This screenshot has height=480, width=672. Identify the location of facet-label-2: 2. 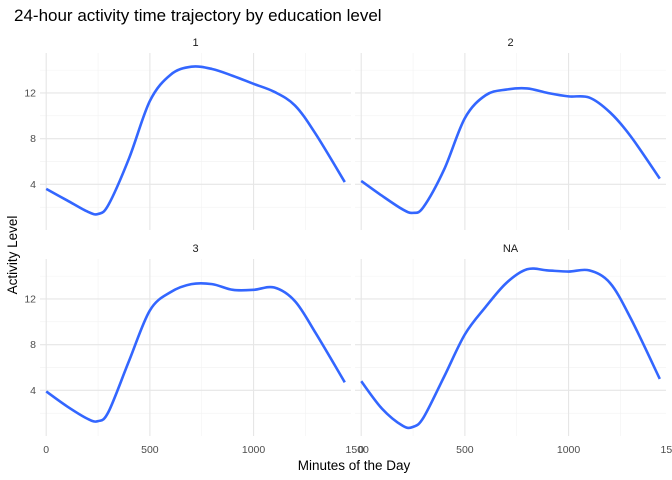
(510, 43).